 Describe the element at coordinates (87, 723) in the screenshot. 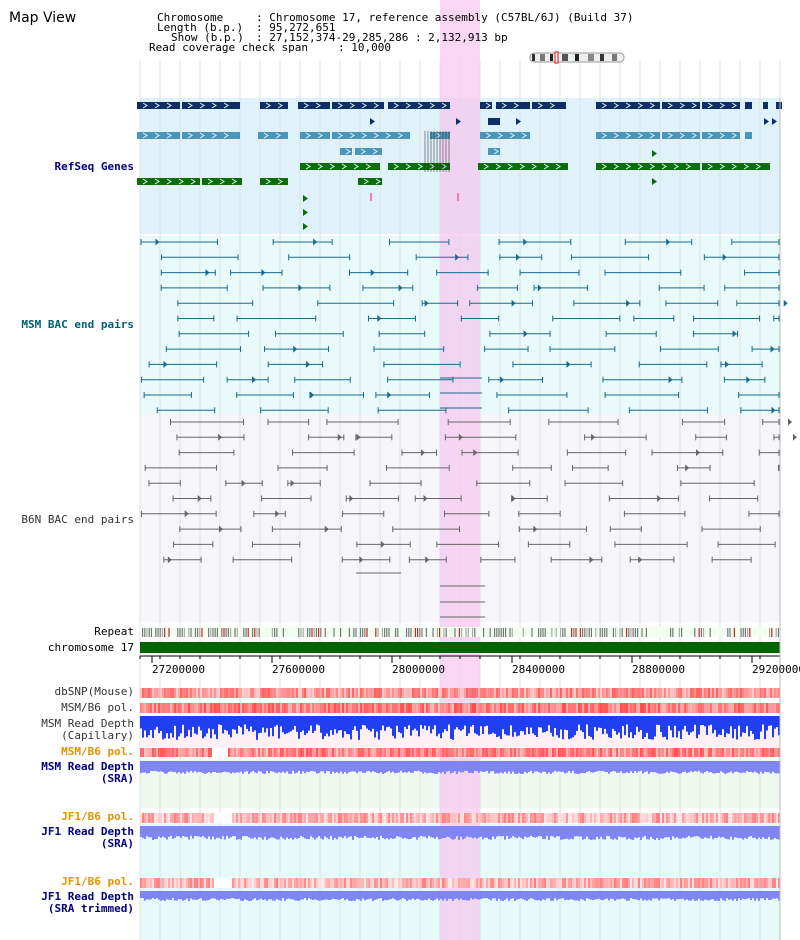

I see `track-label-msm-read-depth-capillary: MSM Read Depth` at that location.